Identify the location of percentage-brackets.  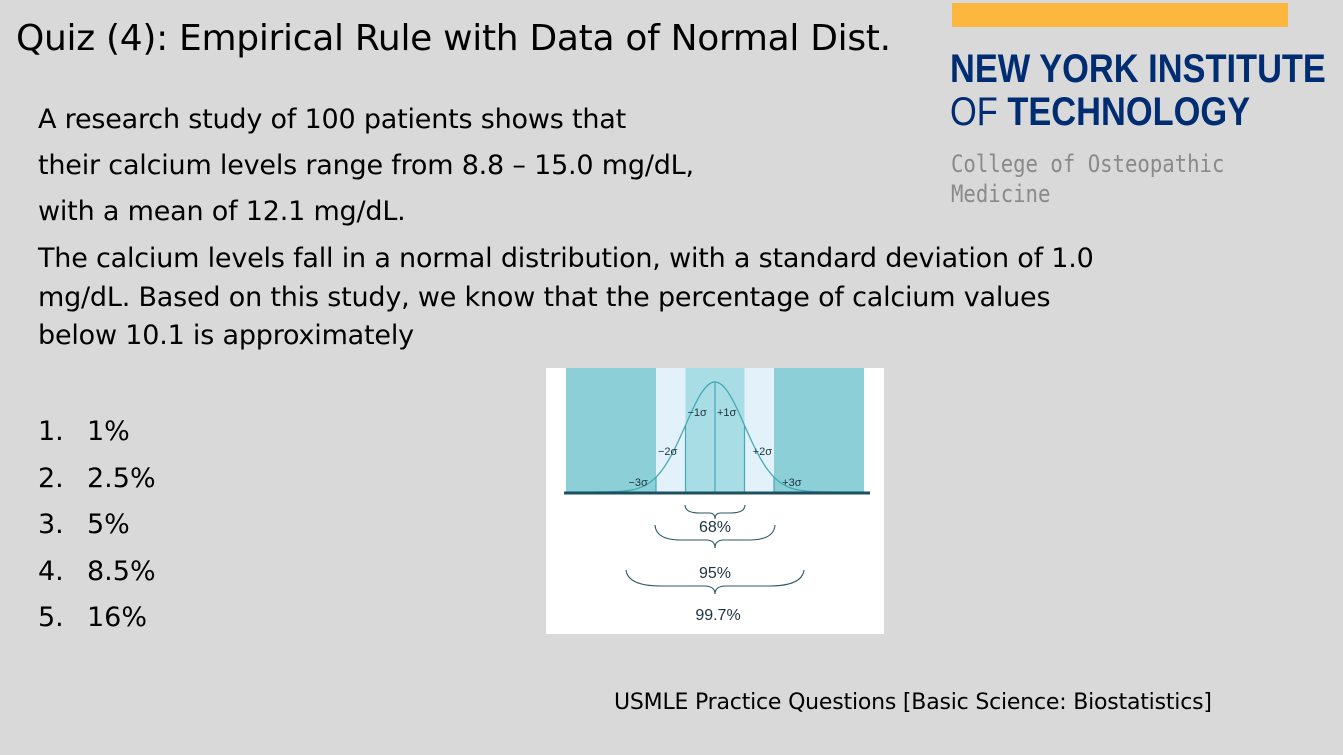
(715, 549).